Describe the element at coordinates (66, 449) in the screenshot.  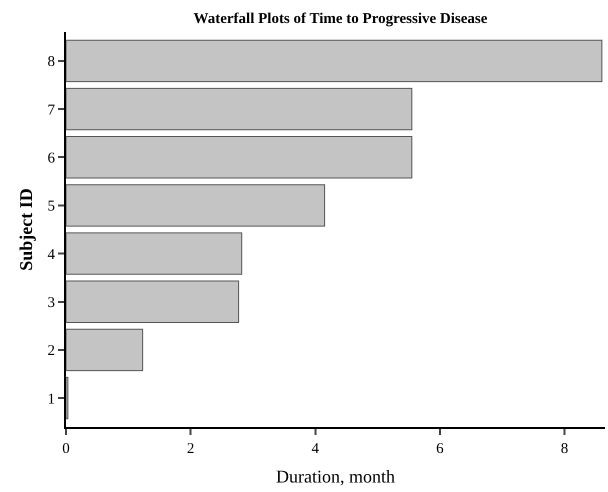
I see `x-tick-label: 0` at that location.